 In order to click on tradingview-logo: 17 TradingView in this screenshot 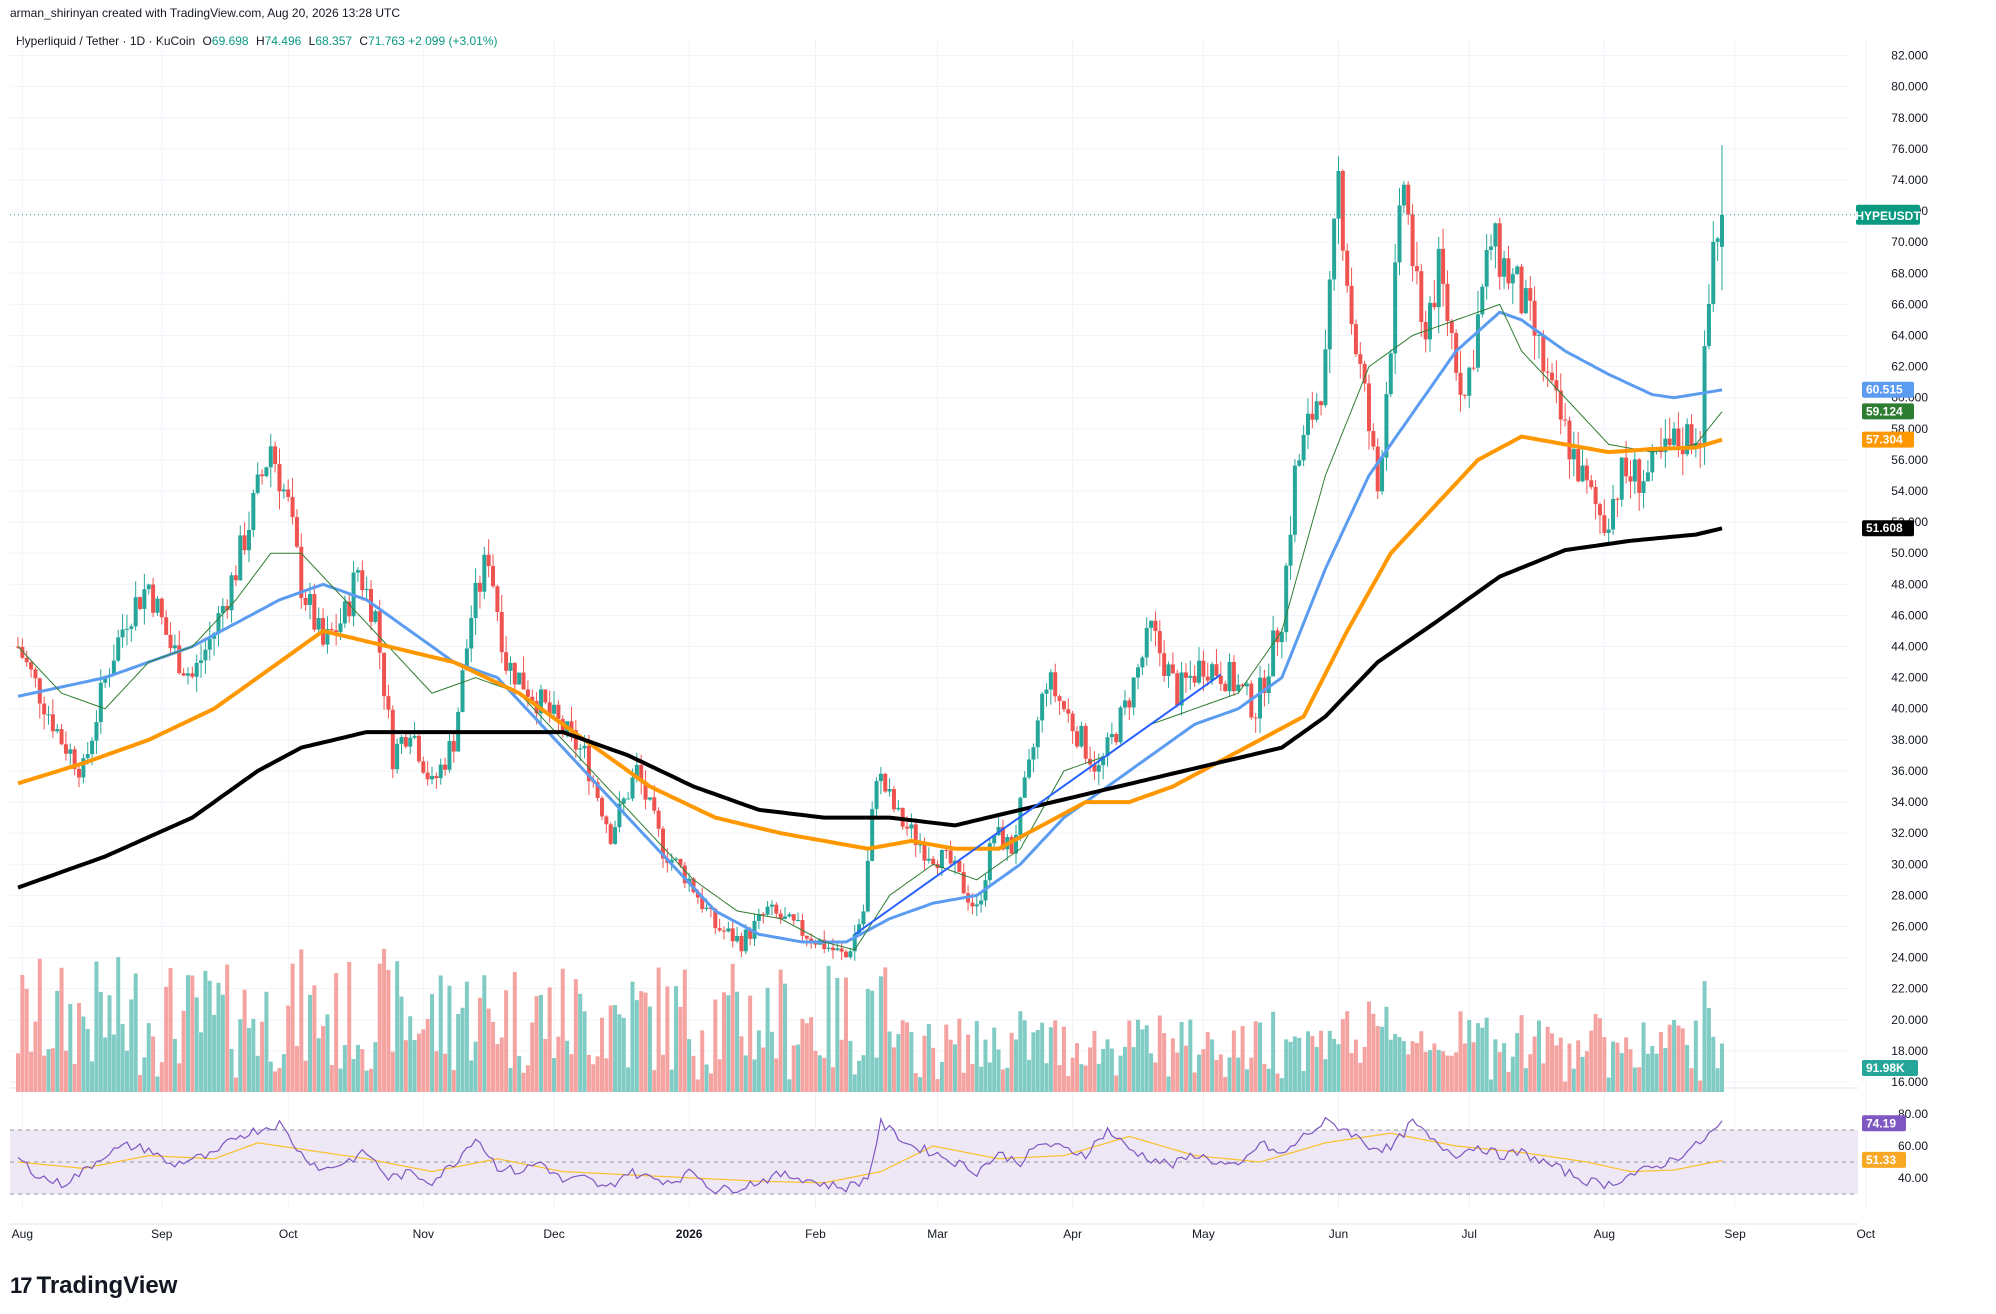, I will do `click(93, 1286)`.